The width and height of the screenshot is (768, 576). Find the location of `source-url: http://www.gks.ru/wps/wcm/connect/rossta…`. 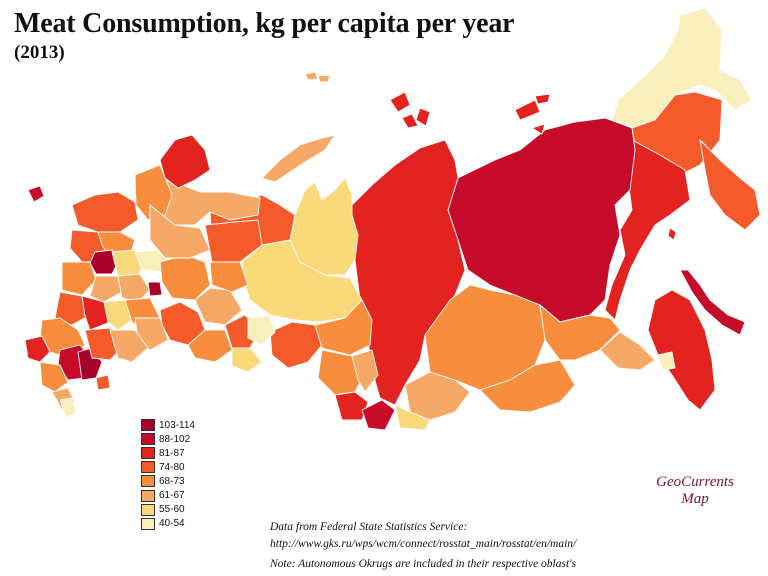

source-url: http://www.gks.ru/wps/wcm/connect/rossta… is located at coordinates (423, 544).